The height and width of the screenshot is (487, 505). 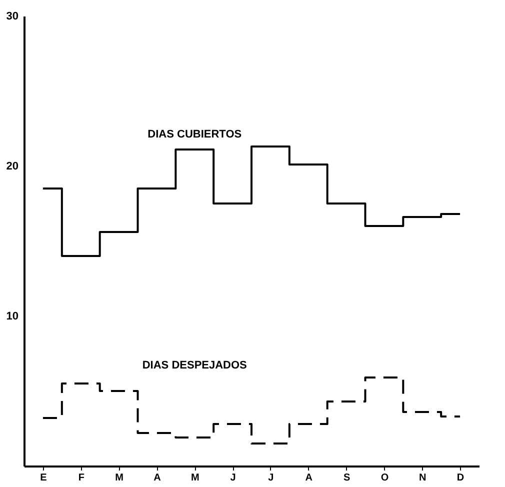 What do you see at coordinates (44, 478) in the screenshot?
I see `x-tick-label: E` at bounding box center [44, 478].